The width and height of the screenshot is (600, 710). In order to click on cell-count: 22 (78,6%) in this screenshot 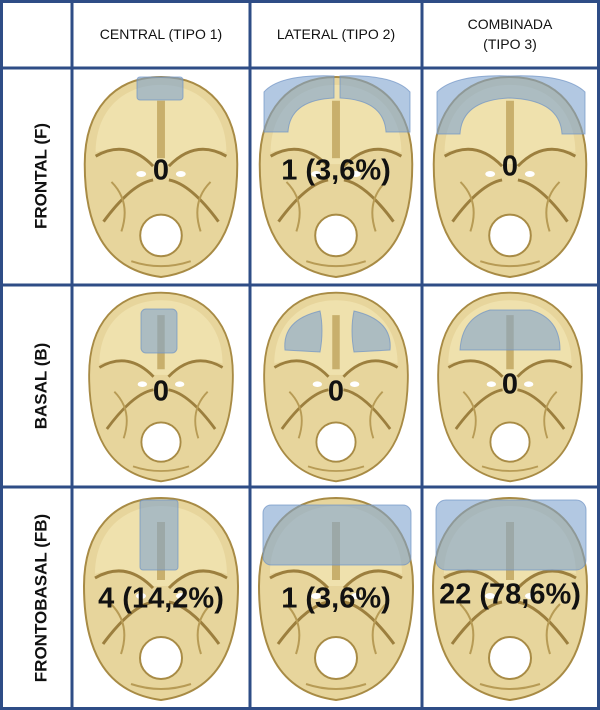, I will do `click(510, 595)`.